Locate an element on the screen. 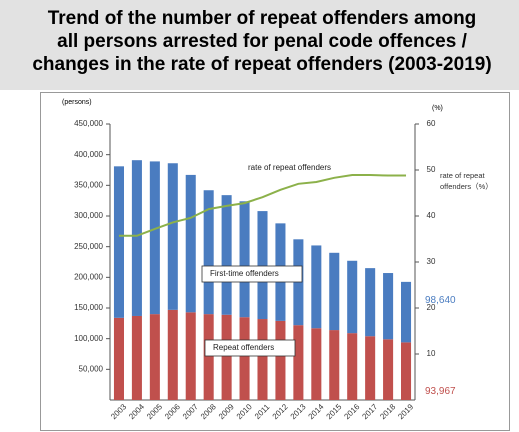  rate-line is located at coordinates (262, 205).